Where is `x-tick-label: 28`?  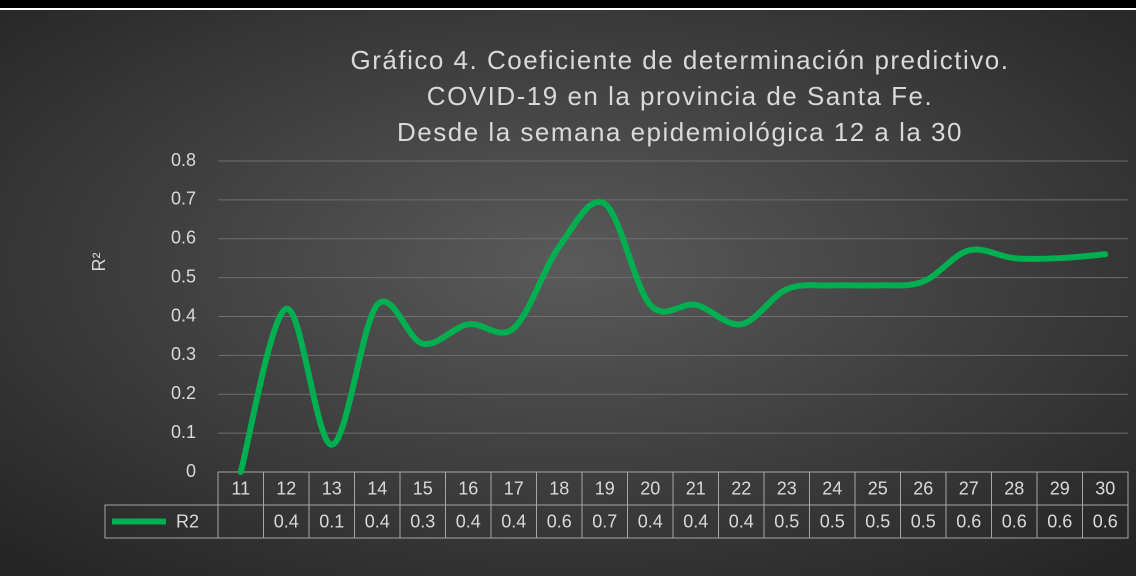 x-tick-label: 28 is located at coordinates (1014, 488).